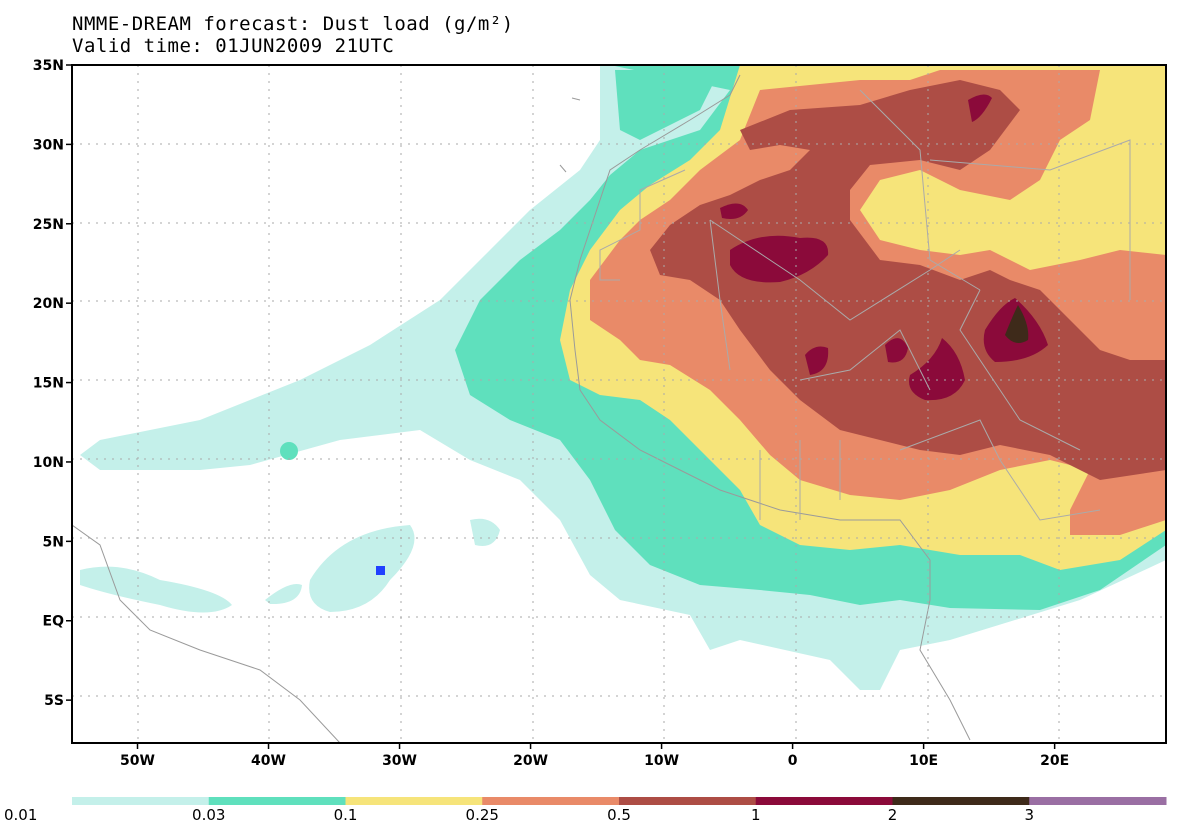  Describe the element at coordinates (137, 761) in the screenshot. I see `lon-label: 50W` at that location.